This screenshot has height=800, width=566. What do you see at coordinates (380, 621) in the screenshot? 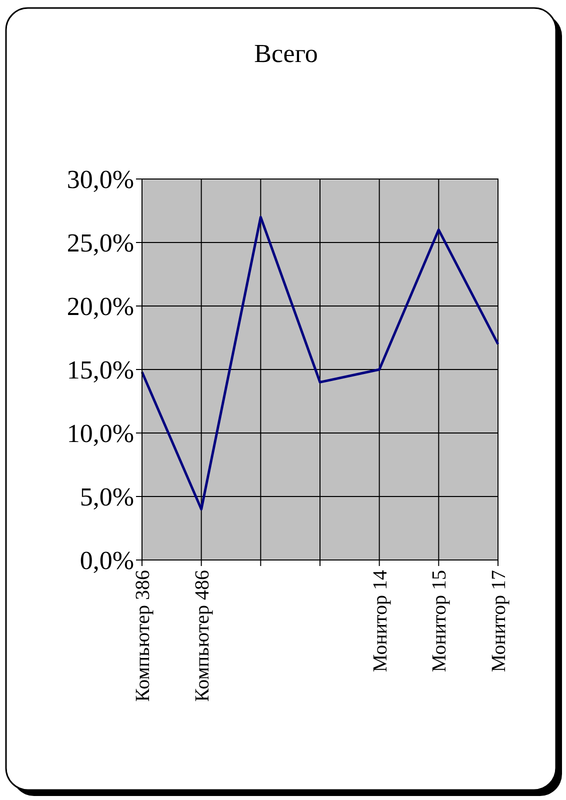
I see `x-tick-label: Монитор 14` at bounding box center [380, 621].